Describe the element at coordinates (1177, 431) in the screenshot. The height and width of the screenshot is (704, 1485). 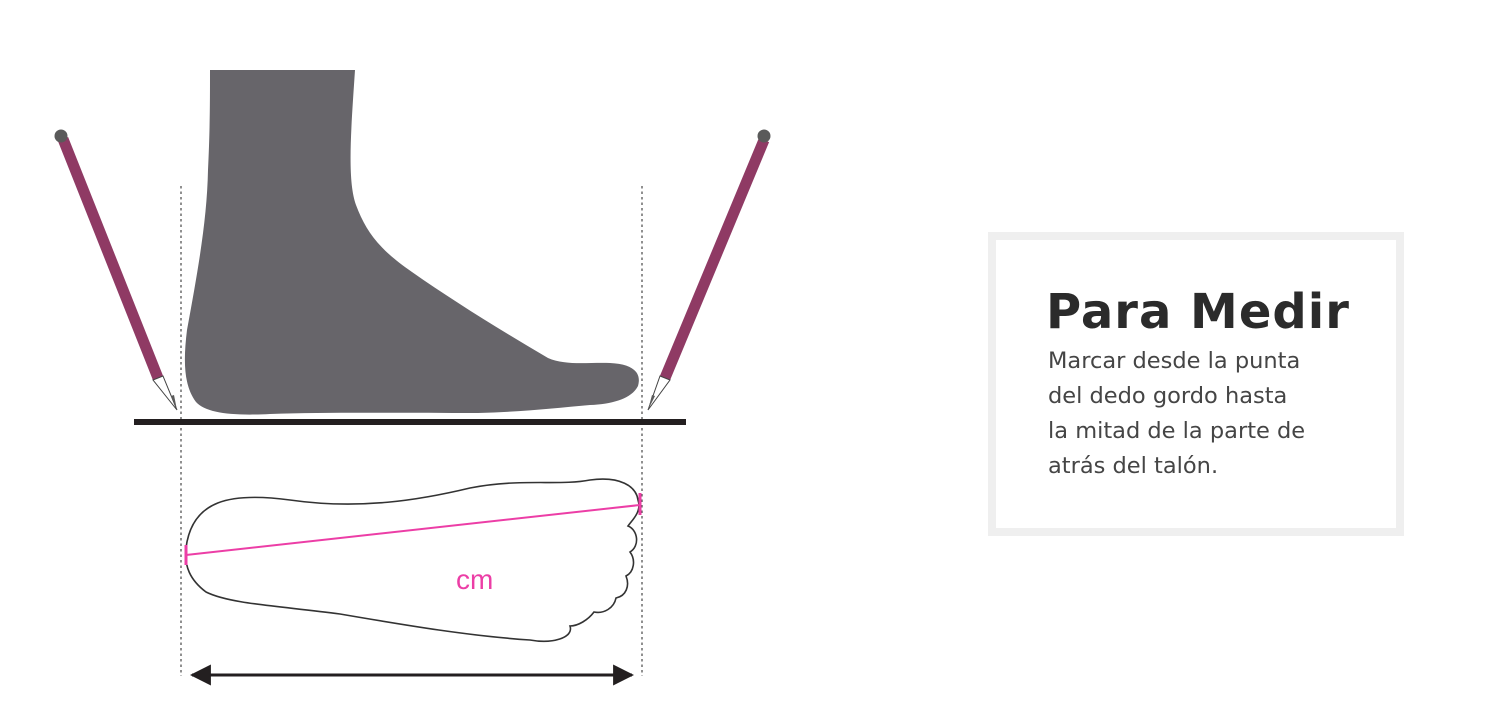
I see `instructions-line: la mitad de la parte de` at that location.